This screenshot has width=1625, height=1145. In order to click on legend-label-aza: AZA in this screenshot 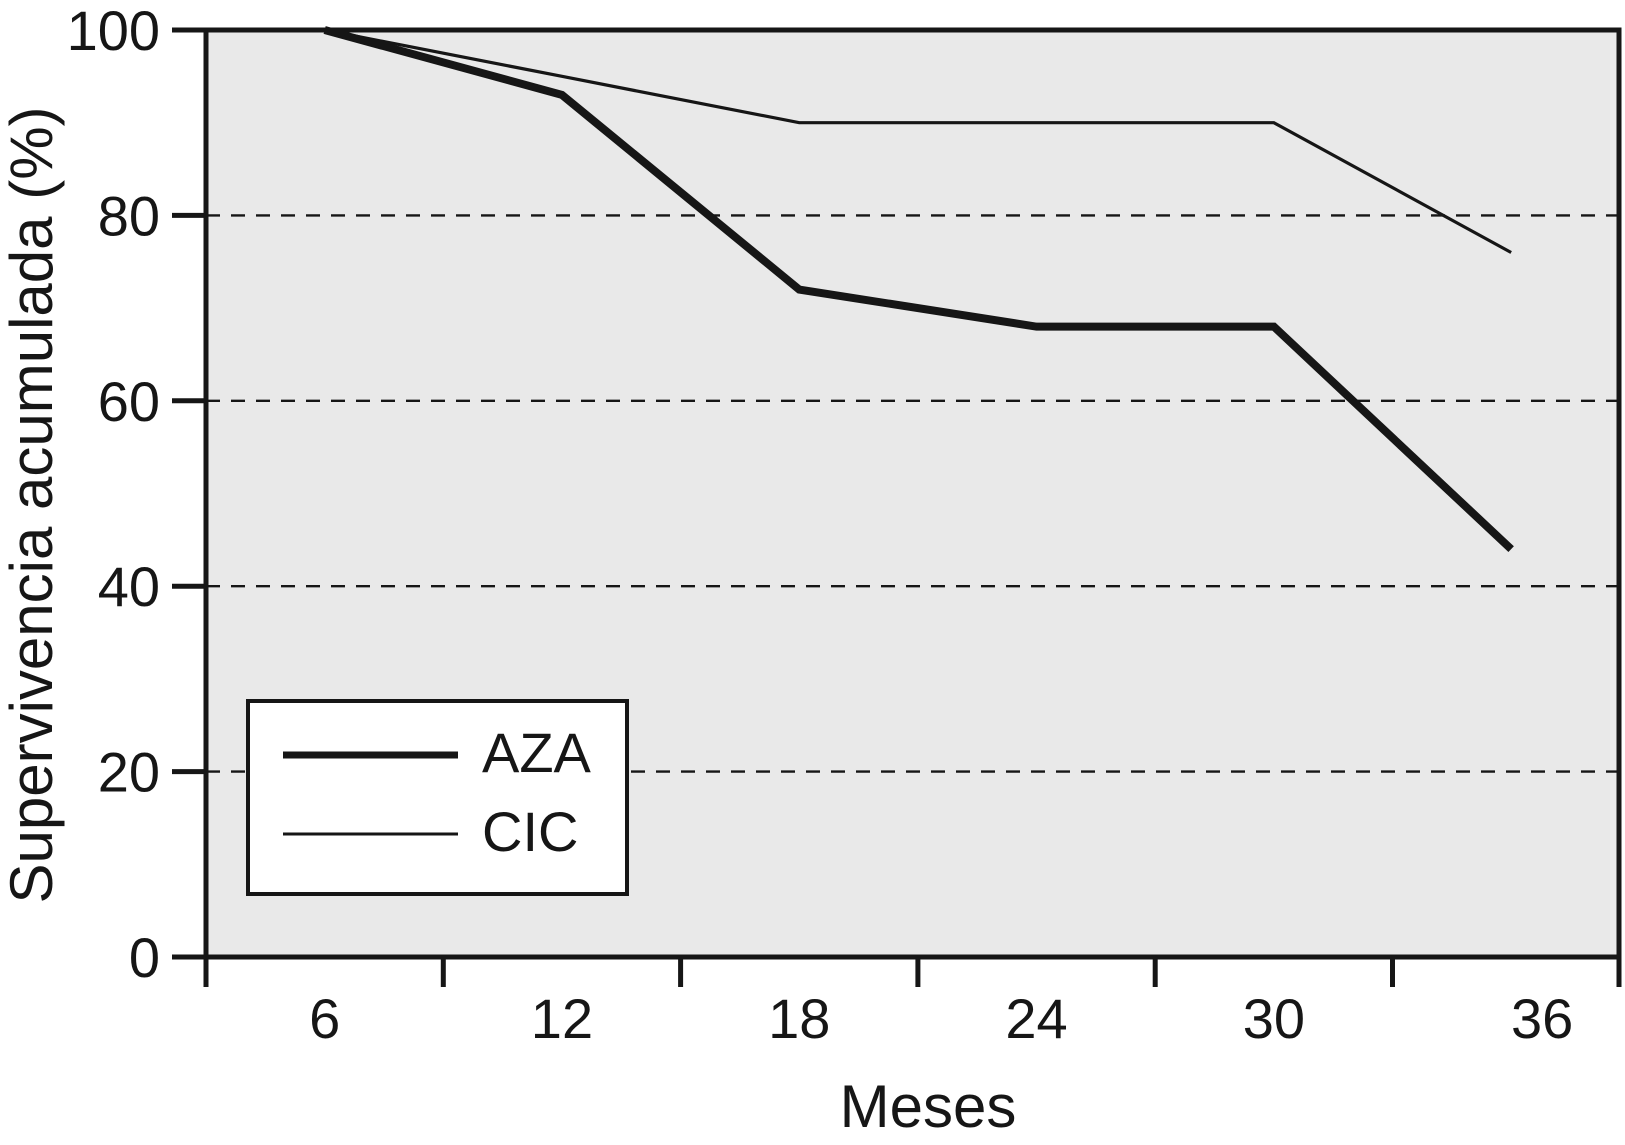, I will do `click(537, 752)`.